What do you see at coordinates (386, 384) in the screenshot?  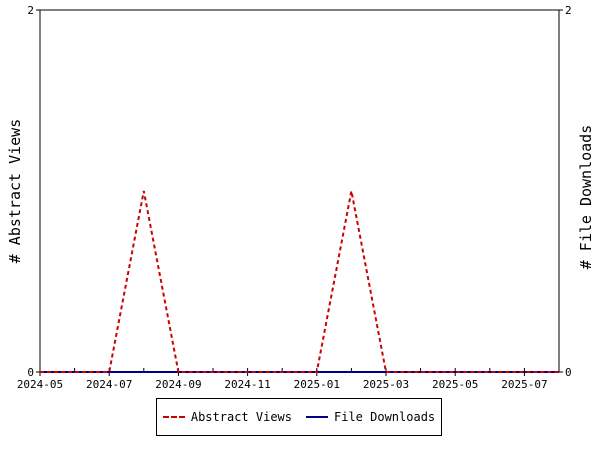 I see `x-tick-label-2025-03: 2025-03` at bounding box center [386, 384].